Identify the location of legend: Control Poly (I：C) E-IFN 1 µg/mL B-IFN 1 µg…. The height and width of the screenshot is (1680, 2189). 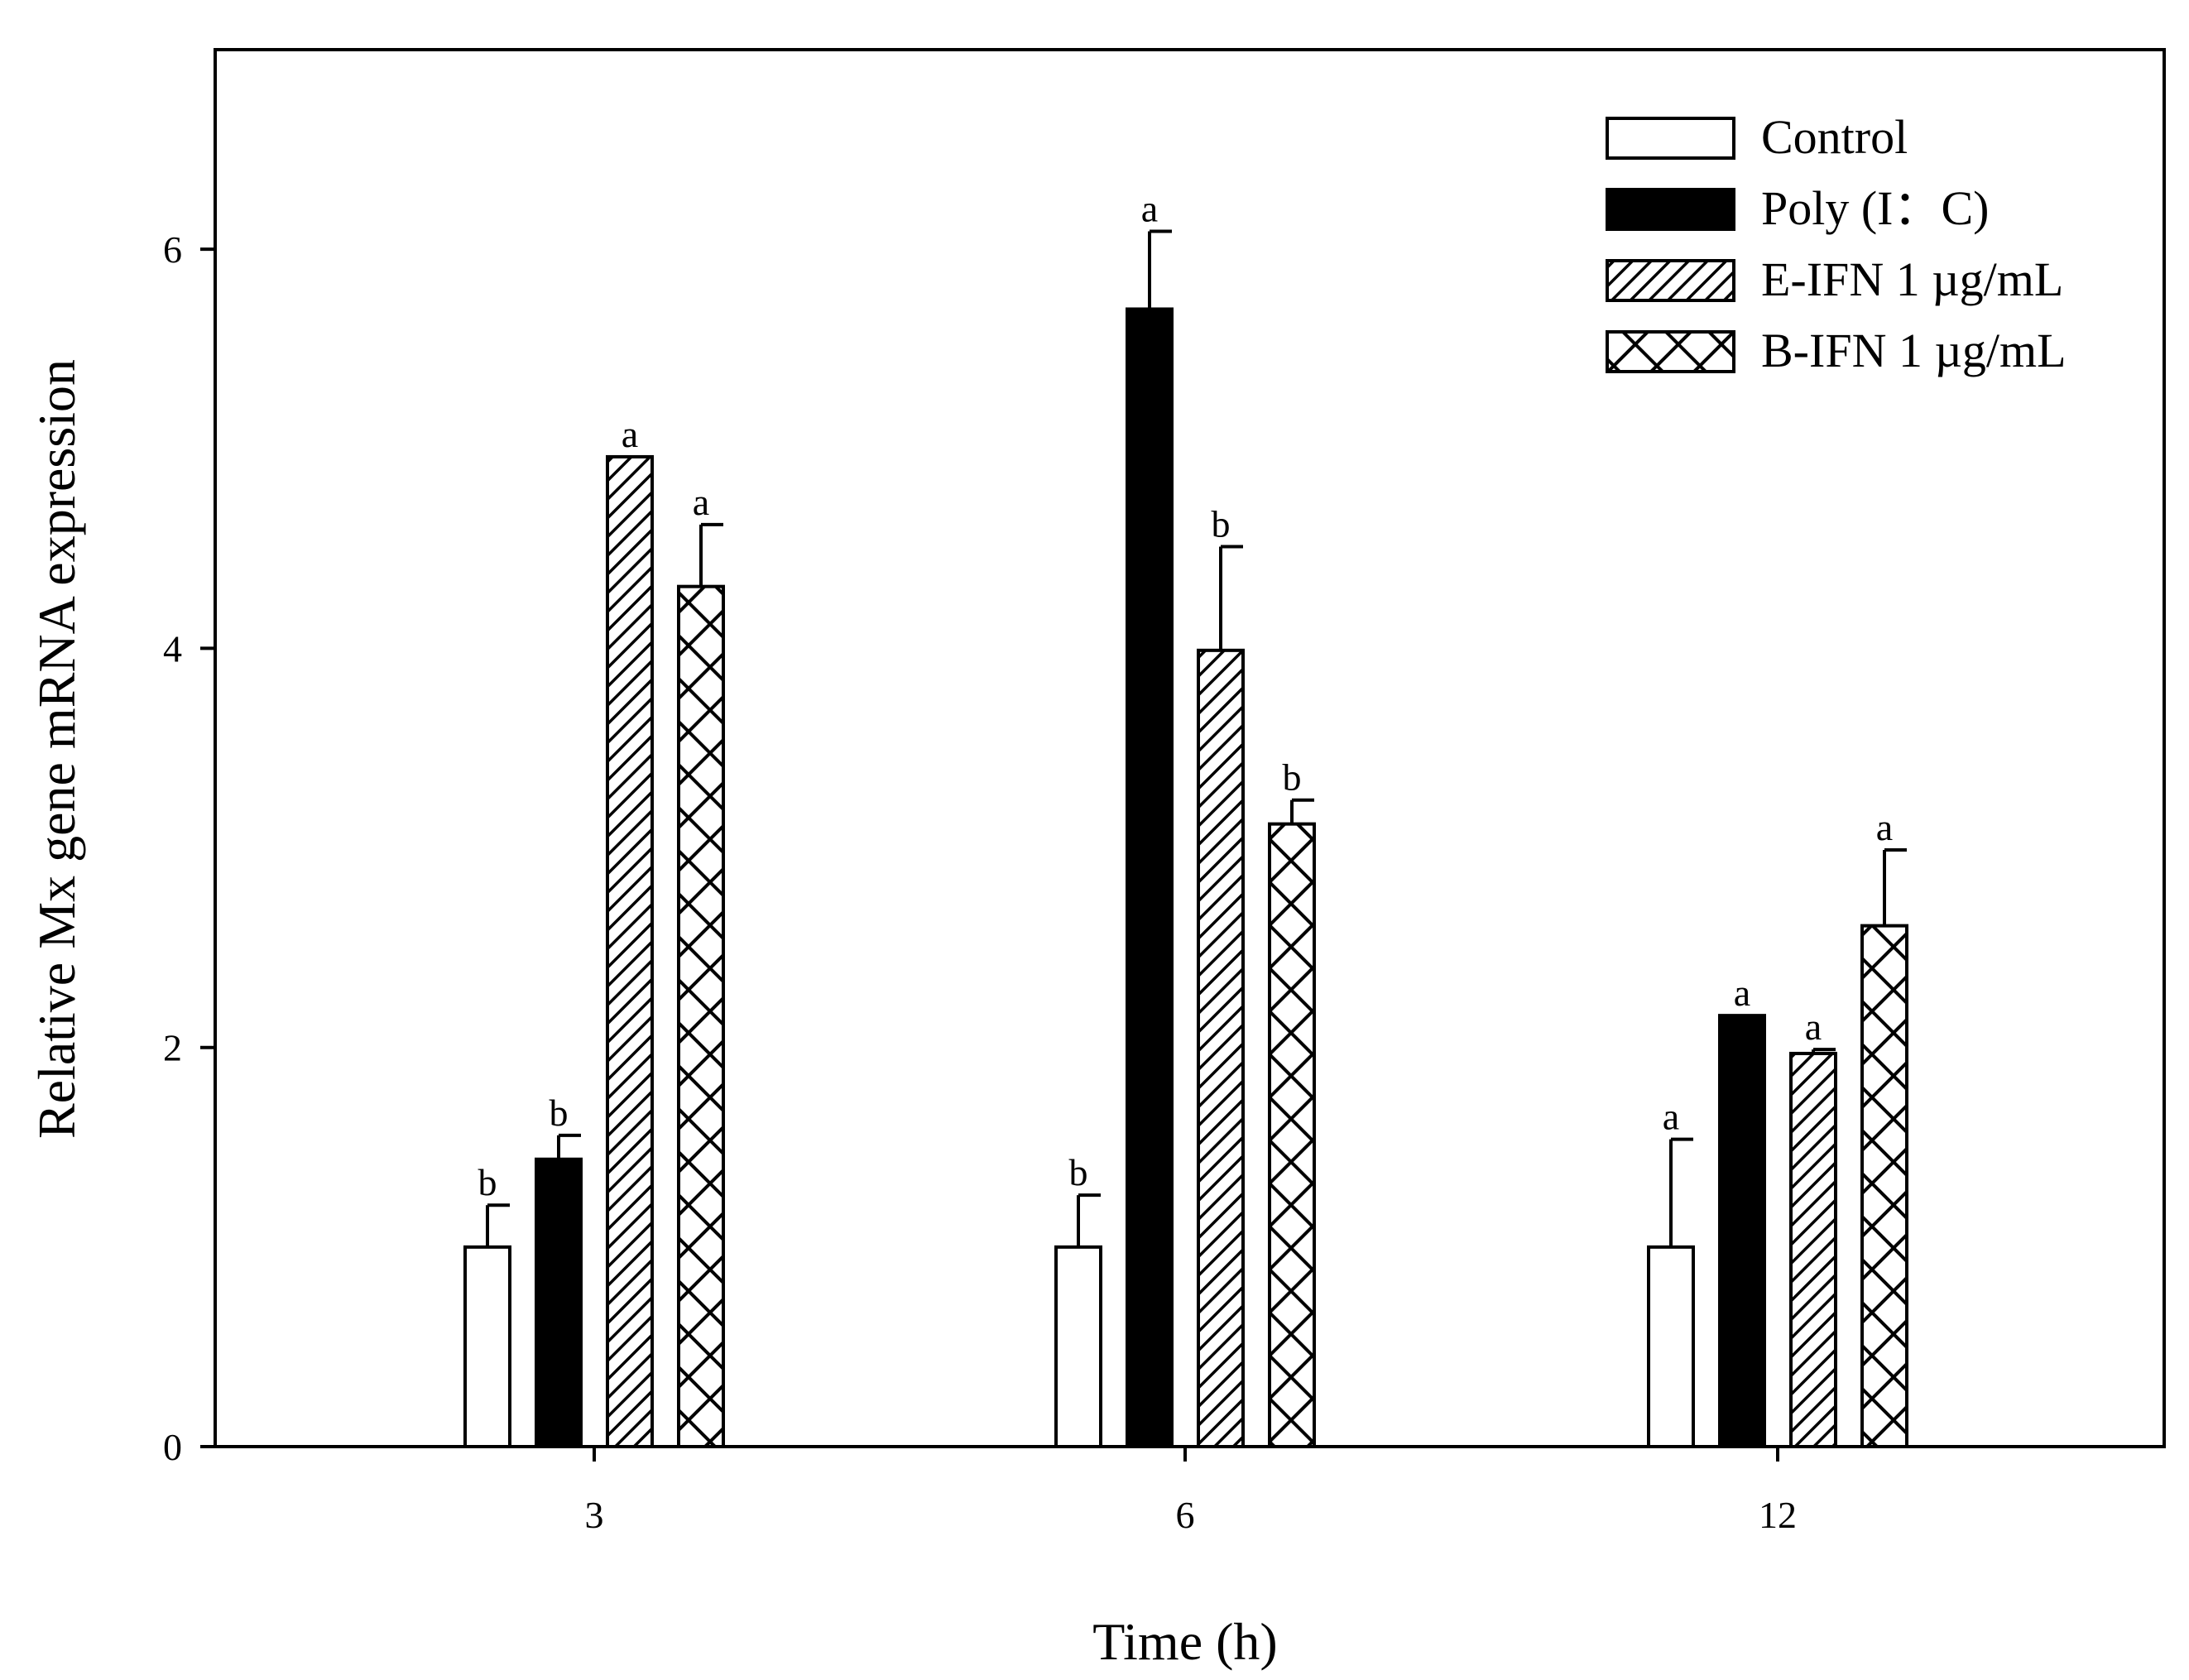
(1836, 243).